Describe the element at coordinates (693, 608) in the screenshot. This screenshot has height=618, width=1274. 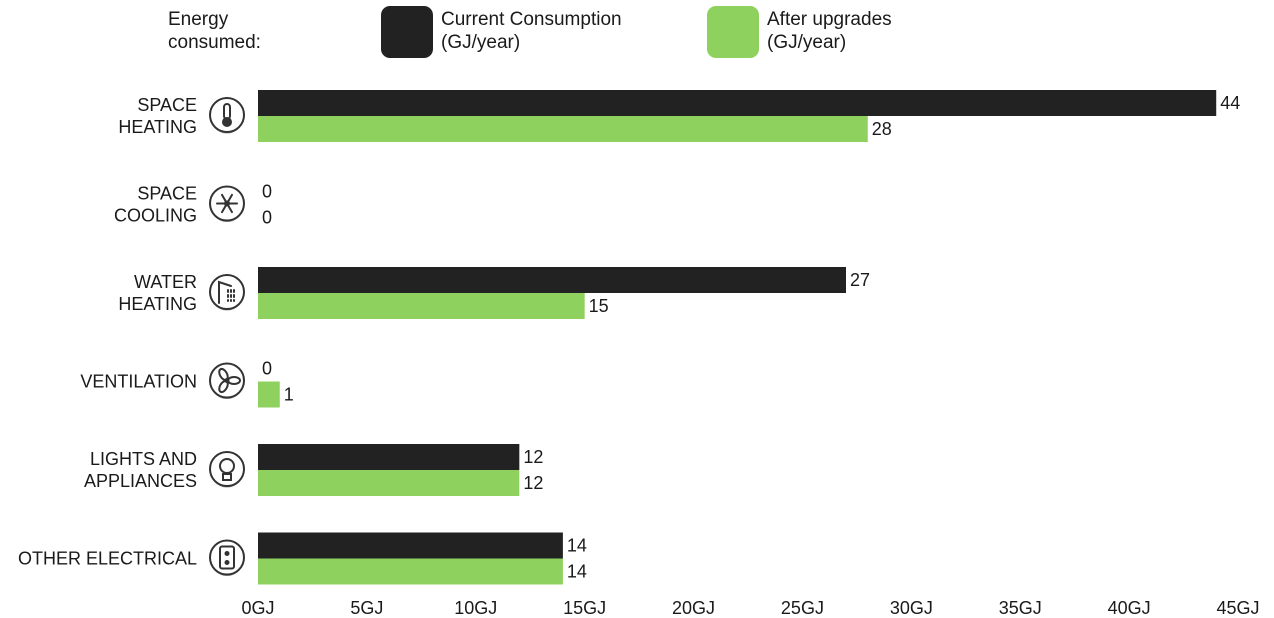
I see `x-tick-label: 20GJ` at that location.